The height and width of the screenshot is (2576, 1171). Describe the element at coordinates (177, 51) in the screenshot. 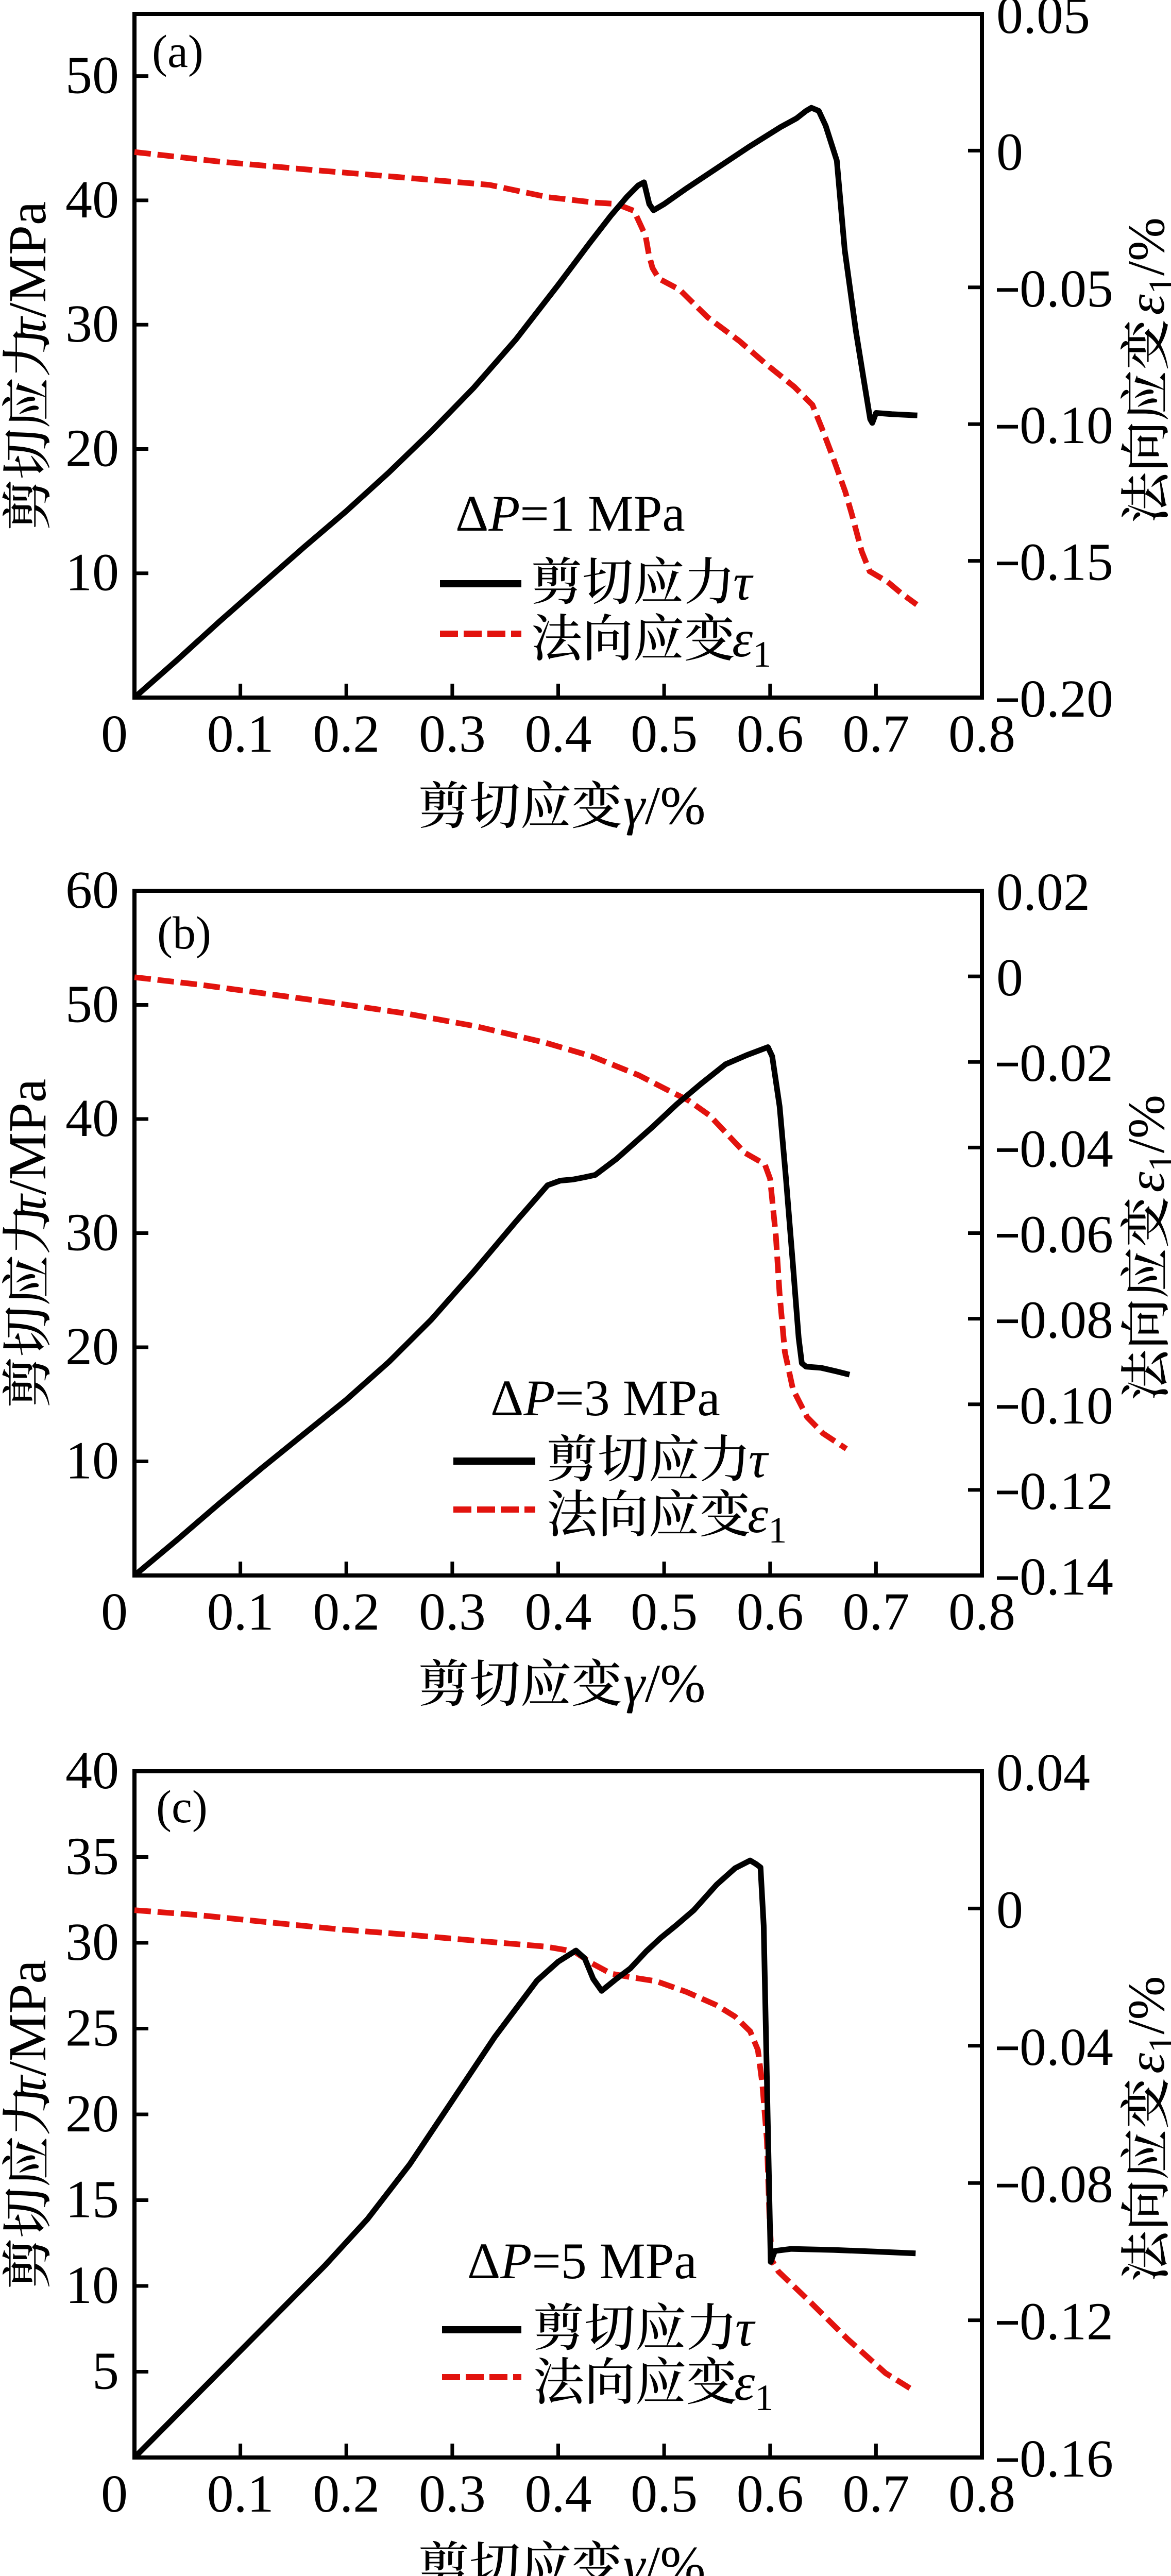

I see `svg-text: (a)` at that location.